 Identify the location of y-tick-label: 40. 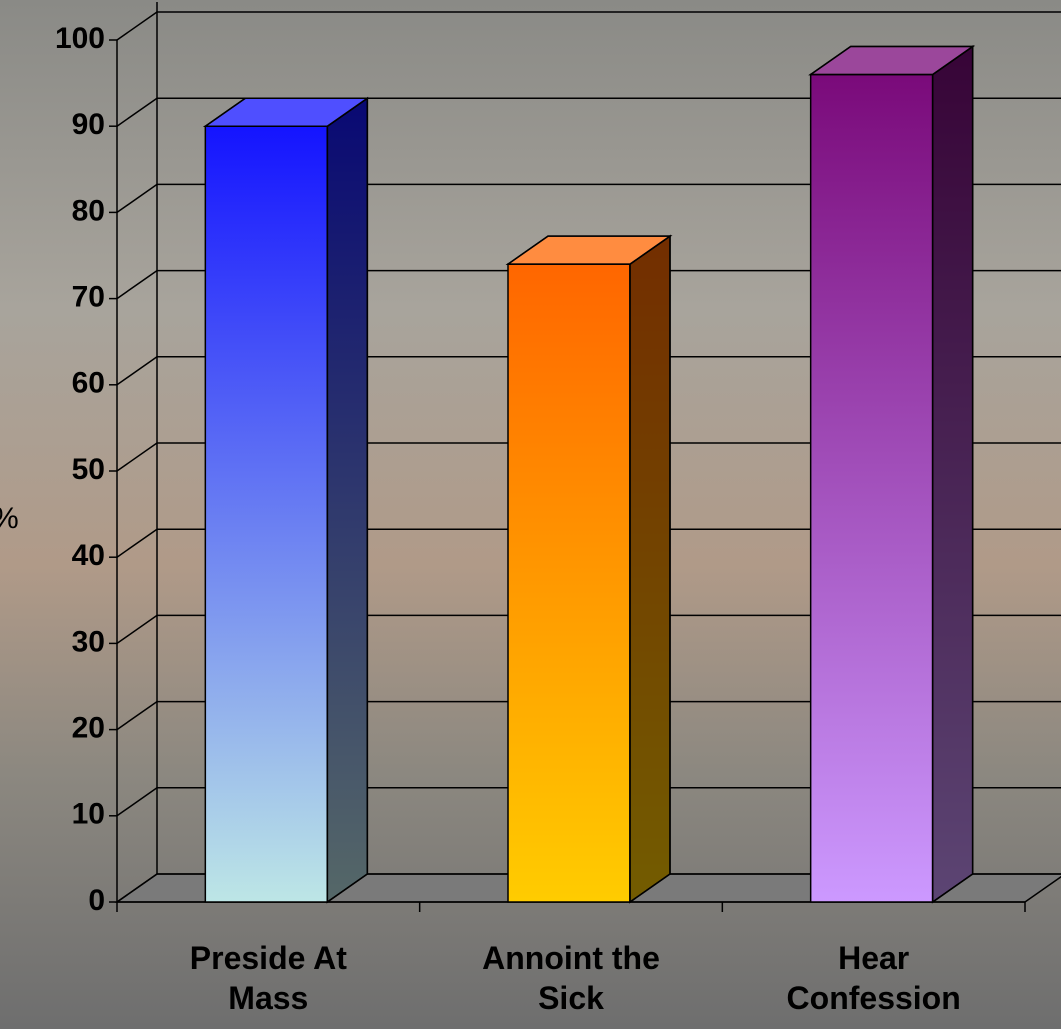
(88, 555).